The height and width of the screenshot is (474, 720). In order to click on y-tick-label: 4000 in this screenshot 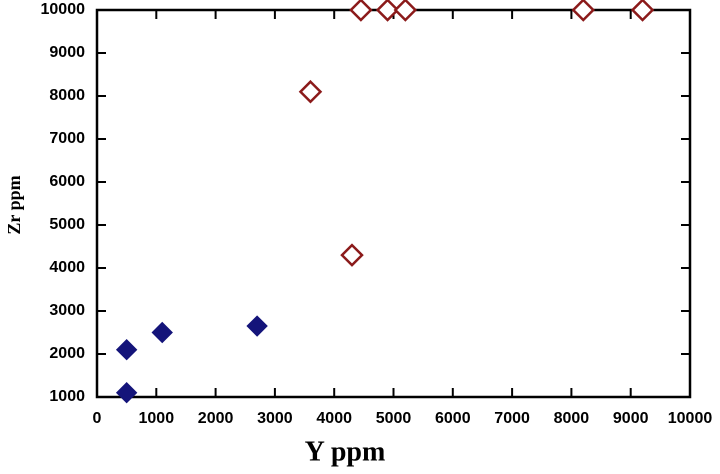, I will do `click(67, 267)`.